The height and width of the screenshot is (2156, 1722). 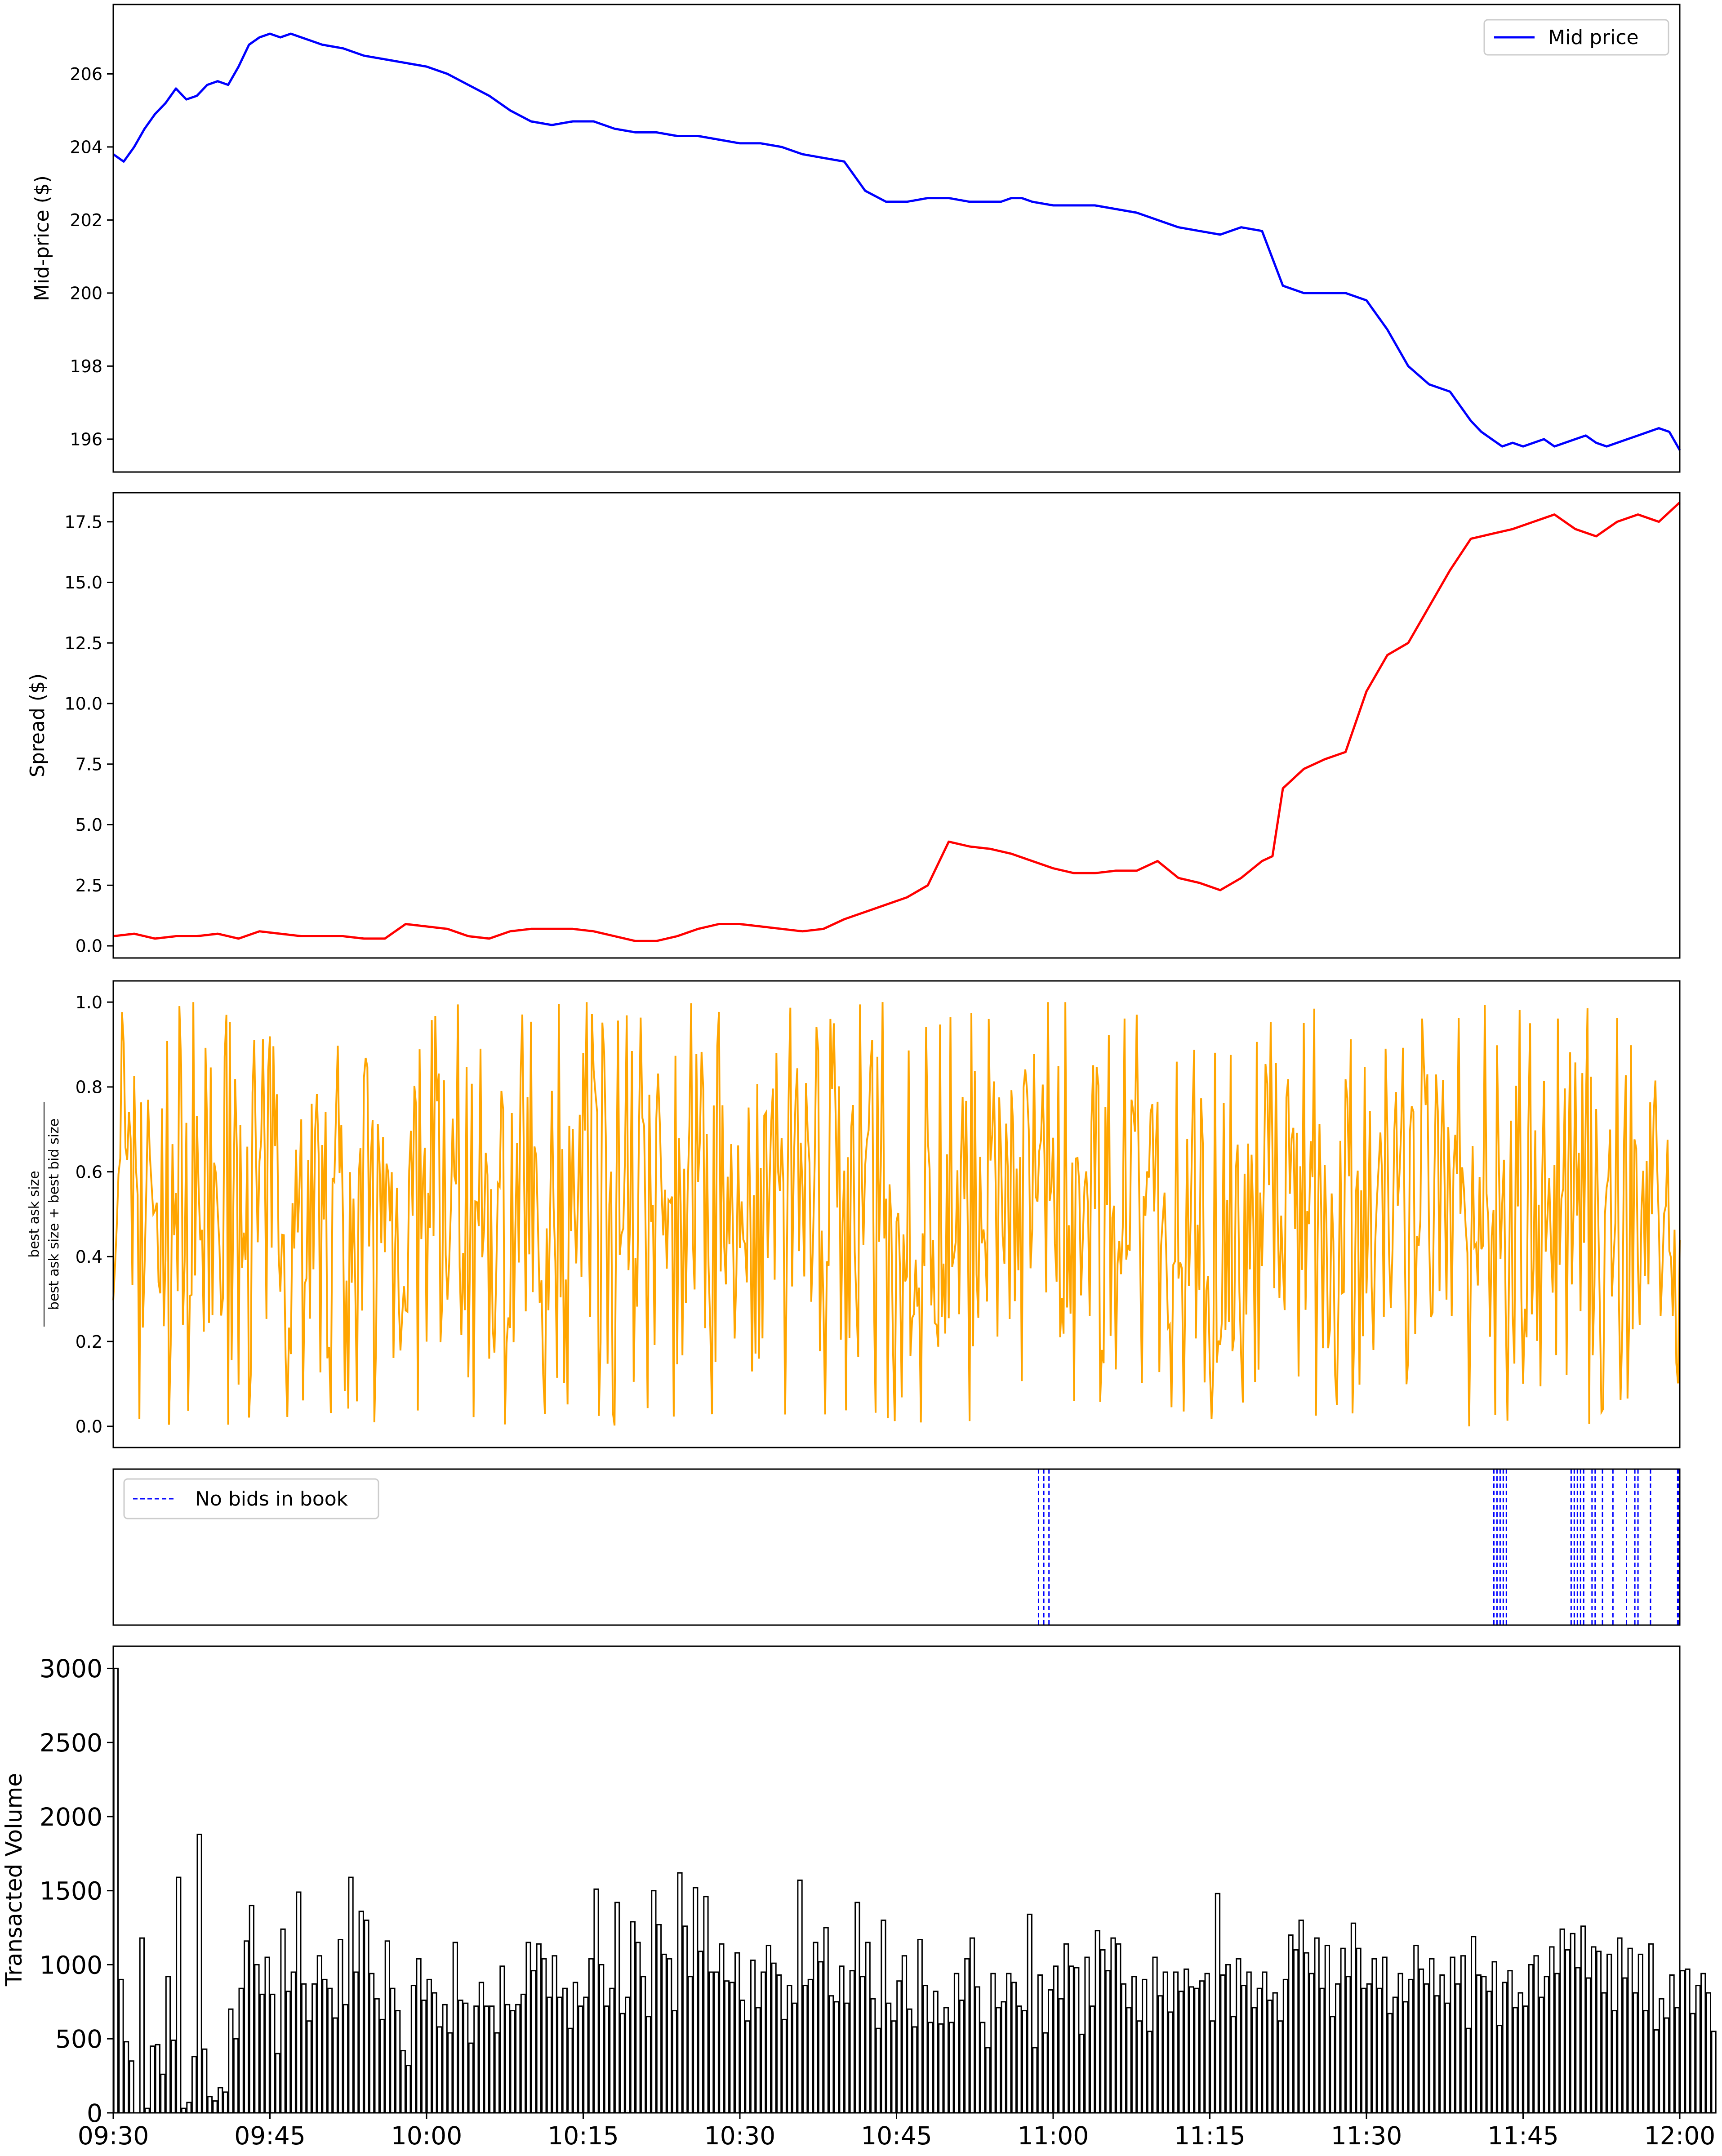 I want to click on time-xtick-label: 10:45, so click(x=896, y=2135).